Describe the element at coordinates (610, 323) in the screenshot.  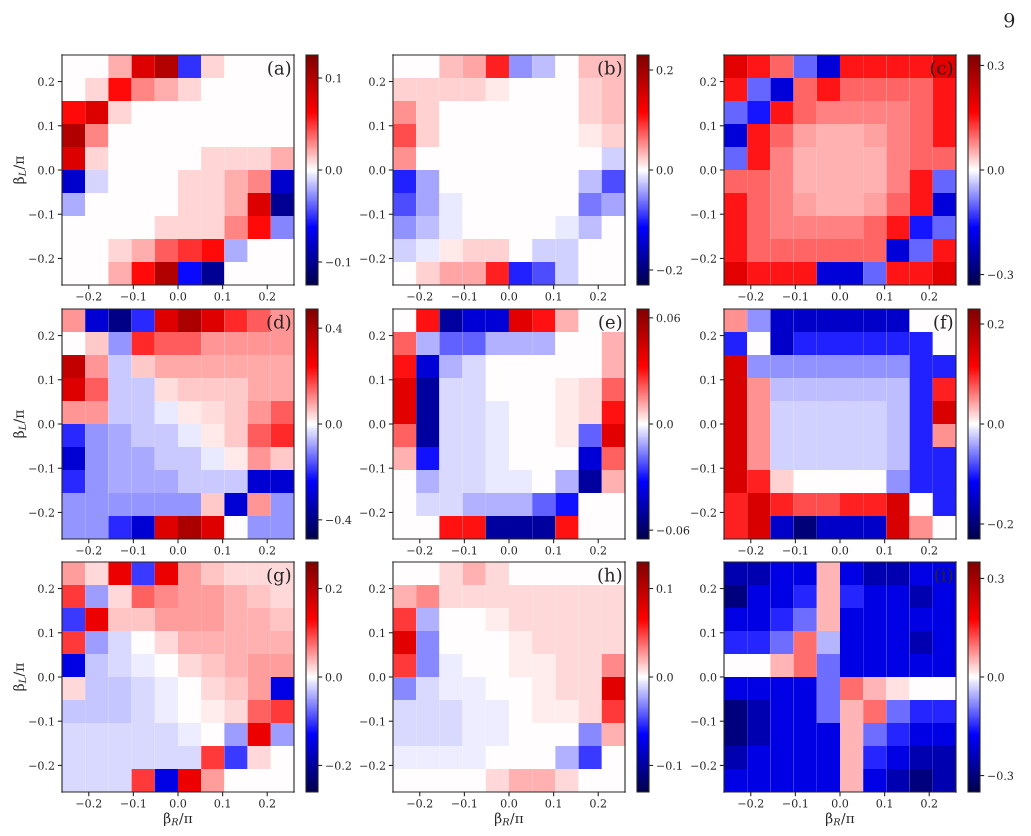
I see `chart-title: (e)` at that location.